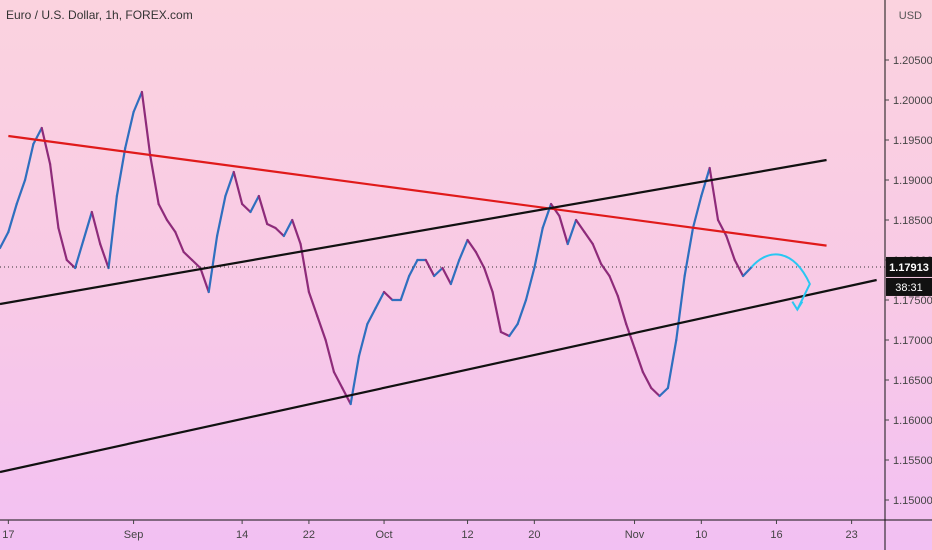  Describe the element at coordinates (912, 501) in the screenshot. I see `y-tick-label: 1.15000` at that location.